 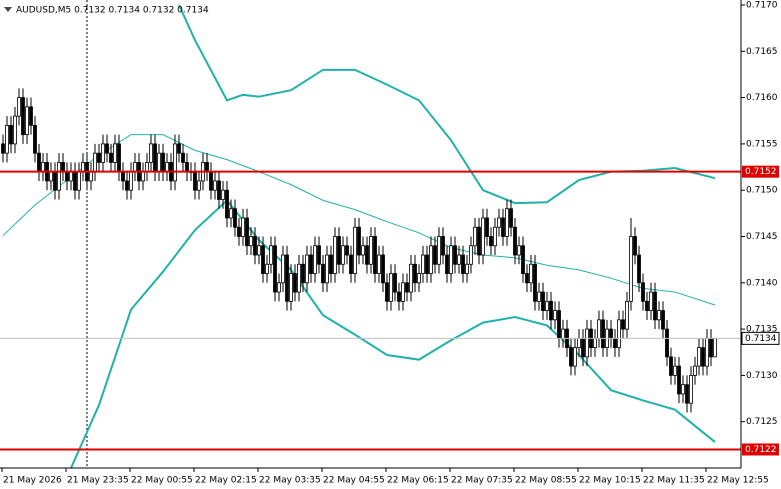 I want to click on menu-icon, so click(x=8, y=9).